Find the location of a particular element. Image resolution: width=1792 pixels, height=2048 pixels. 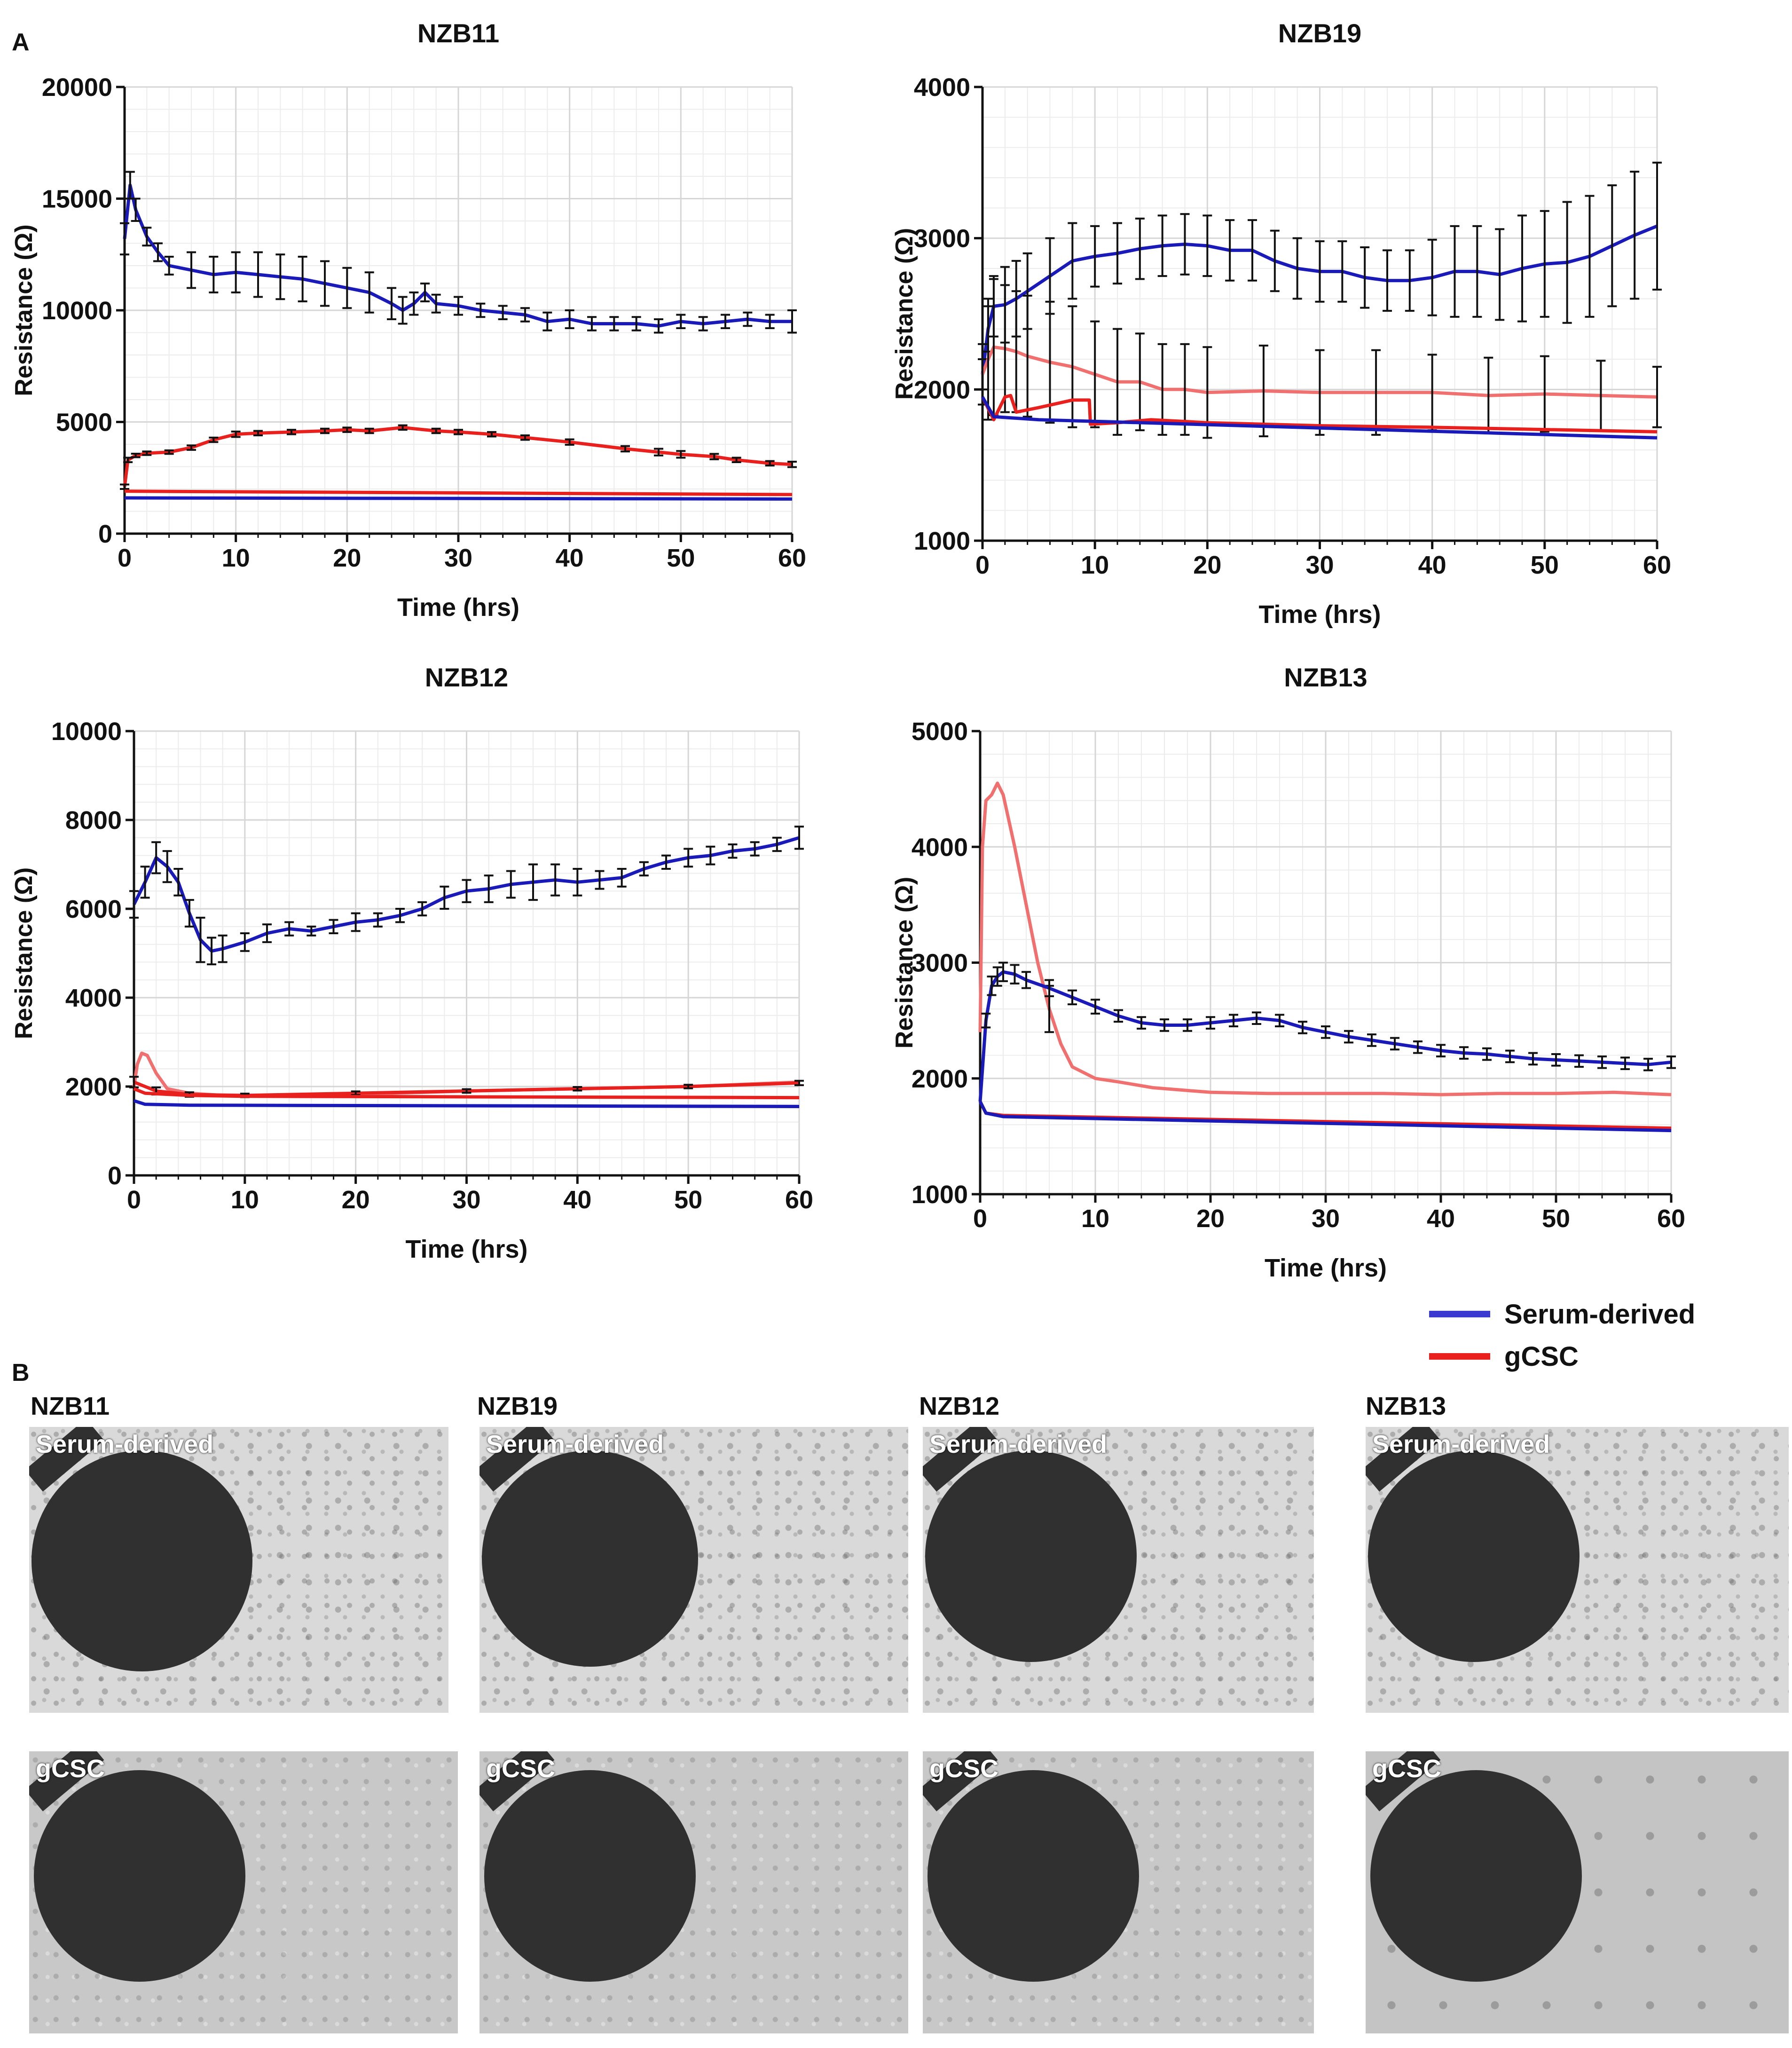

chart-title: NZB19 is located at coordinates (1319, 33).